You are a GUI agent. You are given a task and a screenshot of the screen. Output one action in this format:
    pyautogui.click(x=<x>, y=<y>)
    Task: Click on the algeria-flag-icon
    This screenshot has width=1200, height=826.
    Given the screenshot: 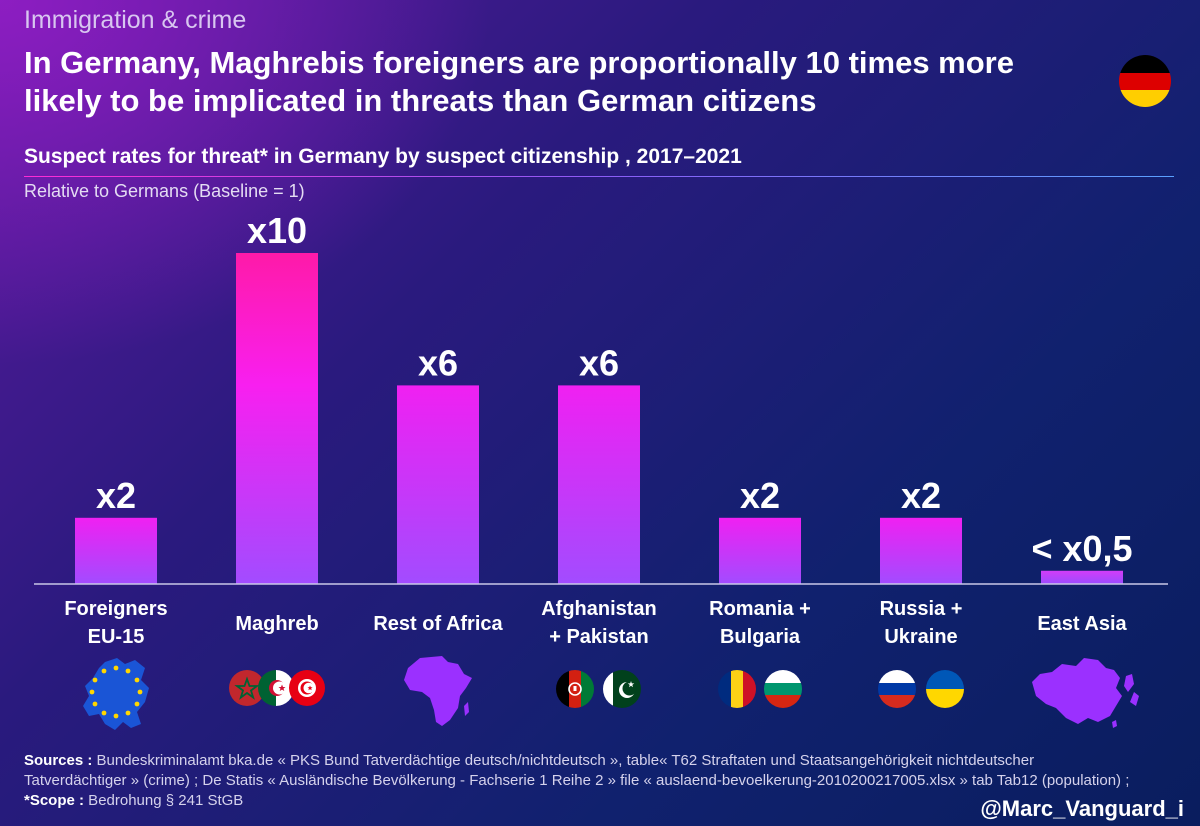 What is the action you would take?
    pyautogui.click(x=276, y=690)
    